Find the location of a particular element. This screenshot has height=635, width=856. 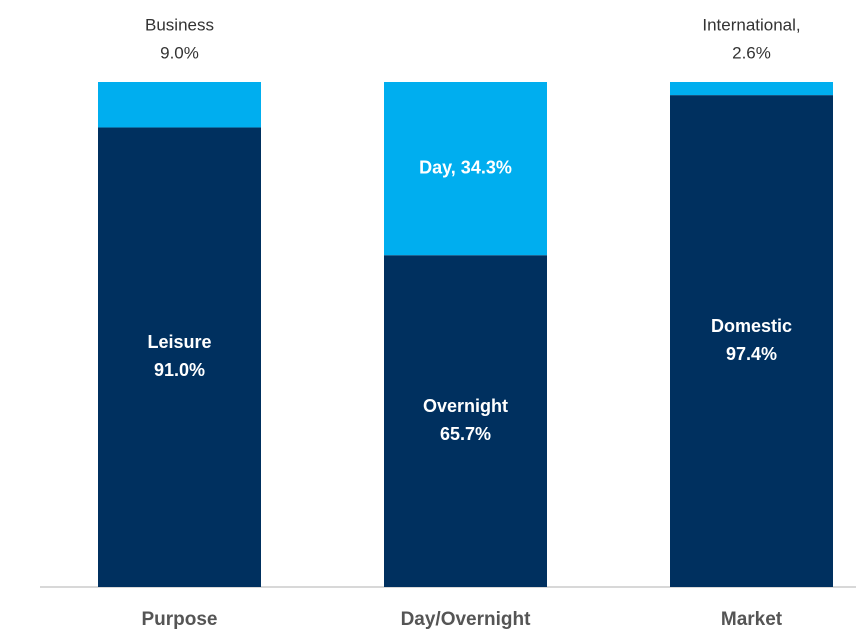

data-label: Day, 34.3% is located at coordinates (465, 167).